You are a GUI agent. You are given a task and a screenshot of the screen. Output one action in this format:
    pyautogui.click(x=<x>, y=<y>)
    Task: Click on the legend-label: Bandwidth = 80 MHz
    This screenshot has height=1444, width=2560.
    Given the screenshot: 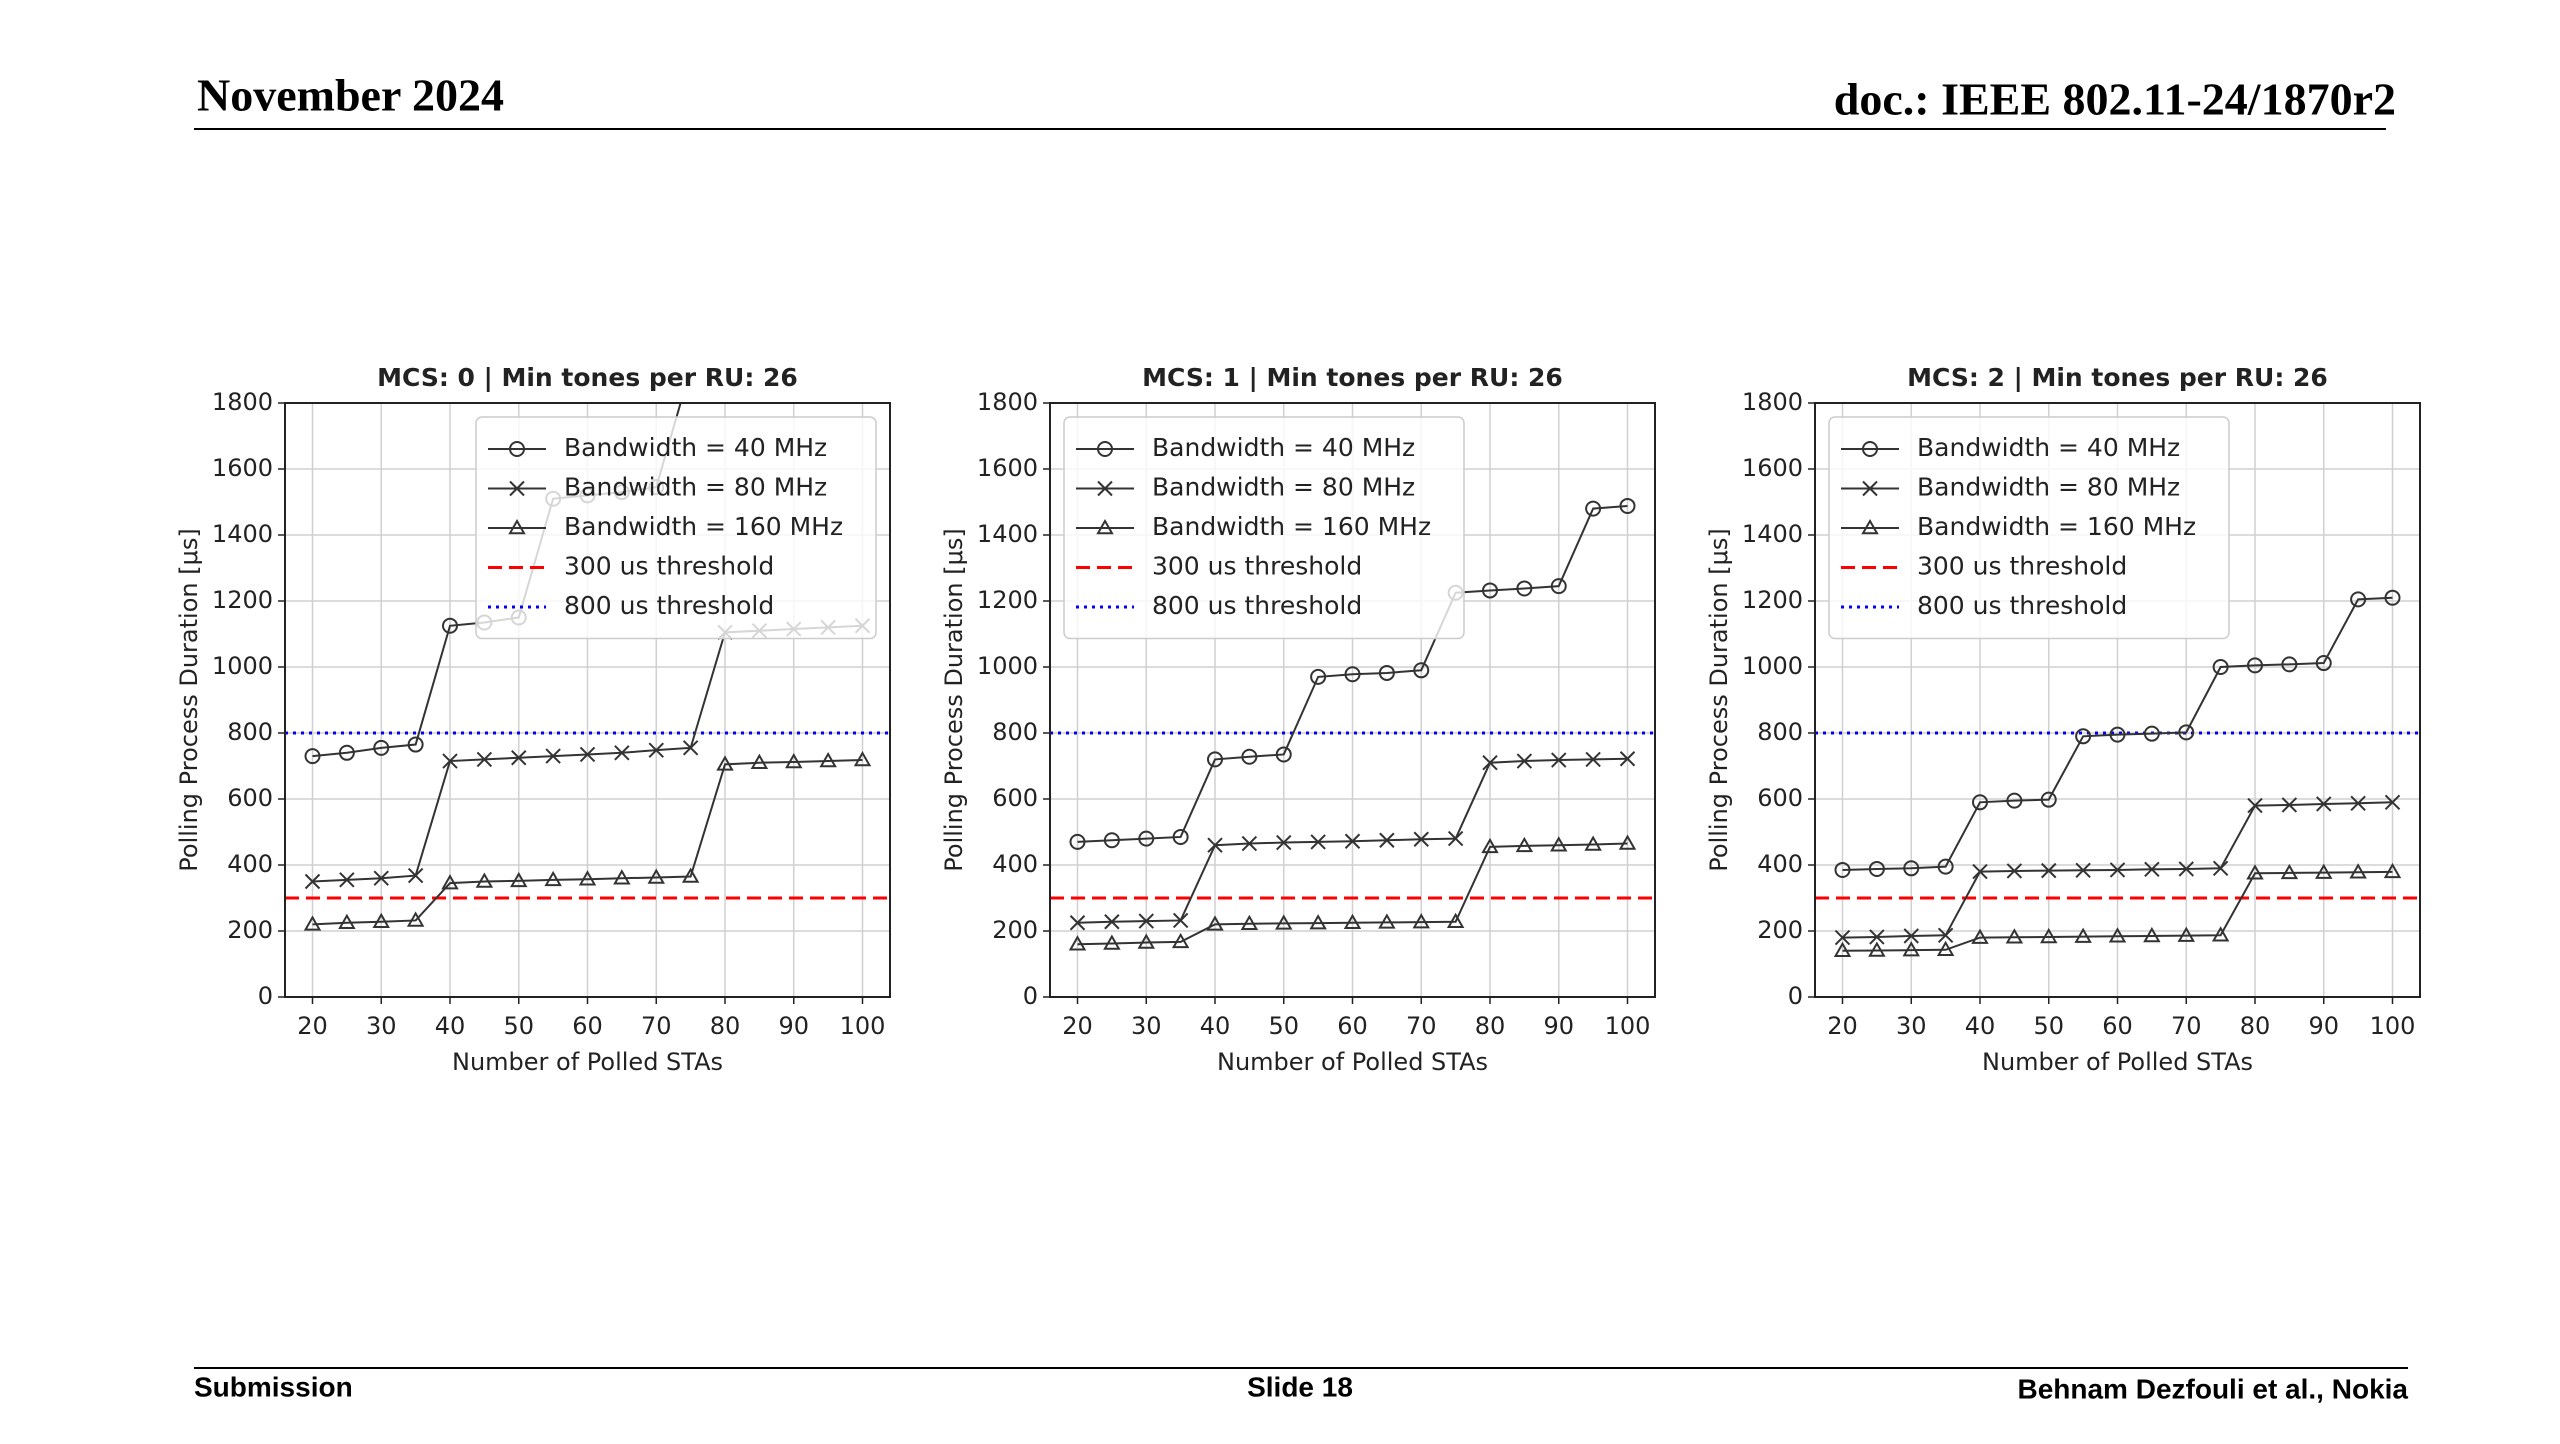 What is the action you would take?
    pyautogui.click(x=695, y=487)
    